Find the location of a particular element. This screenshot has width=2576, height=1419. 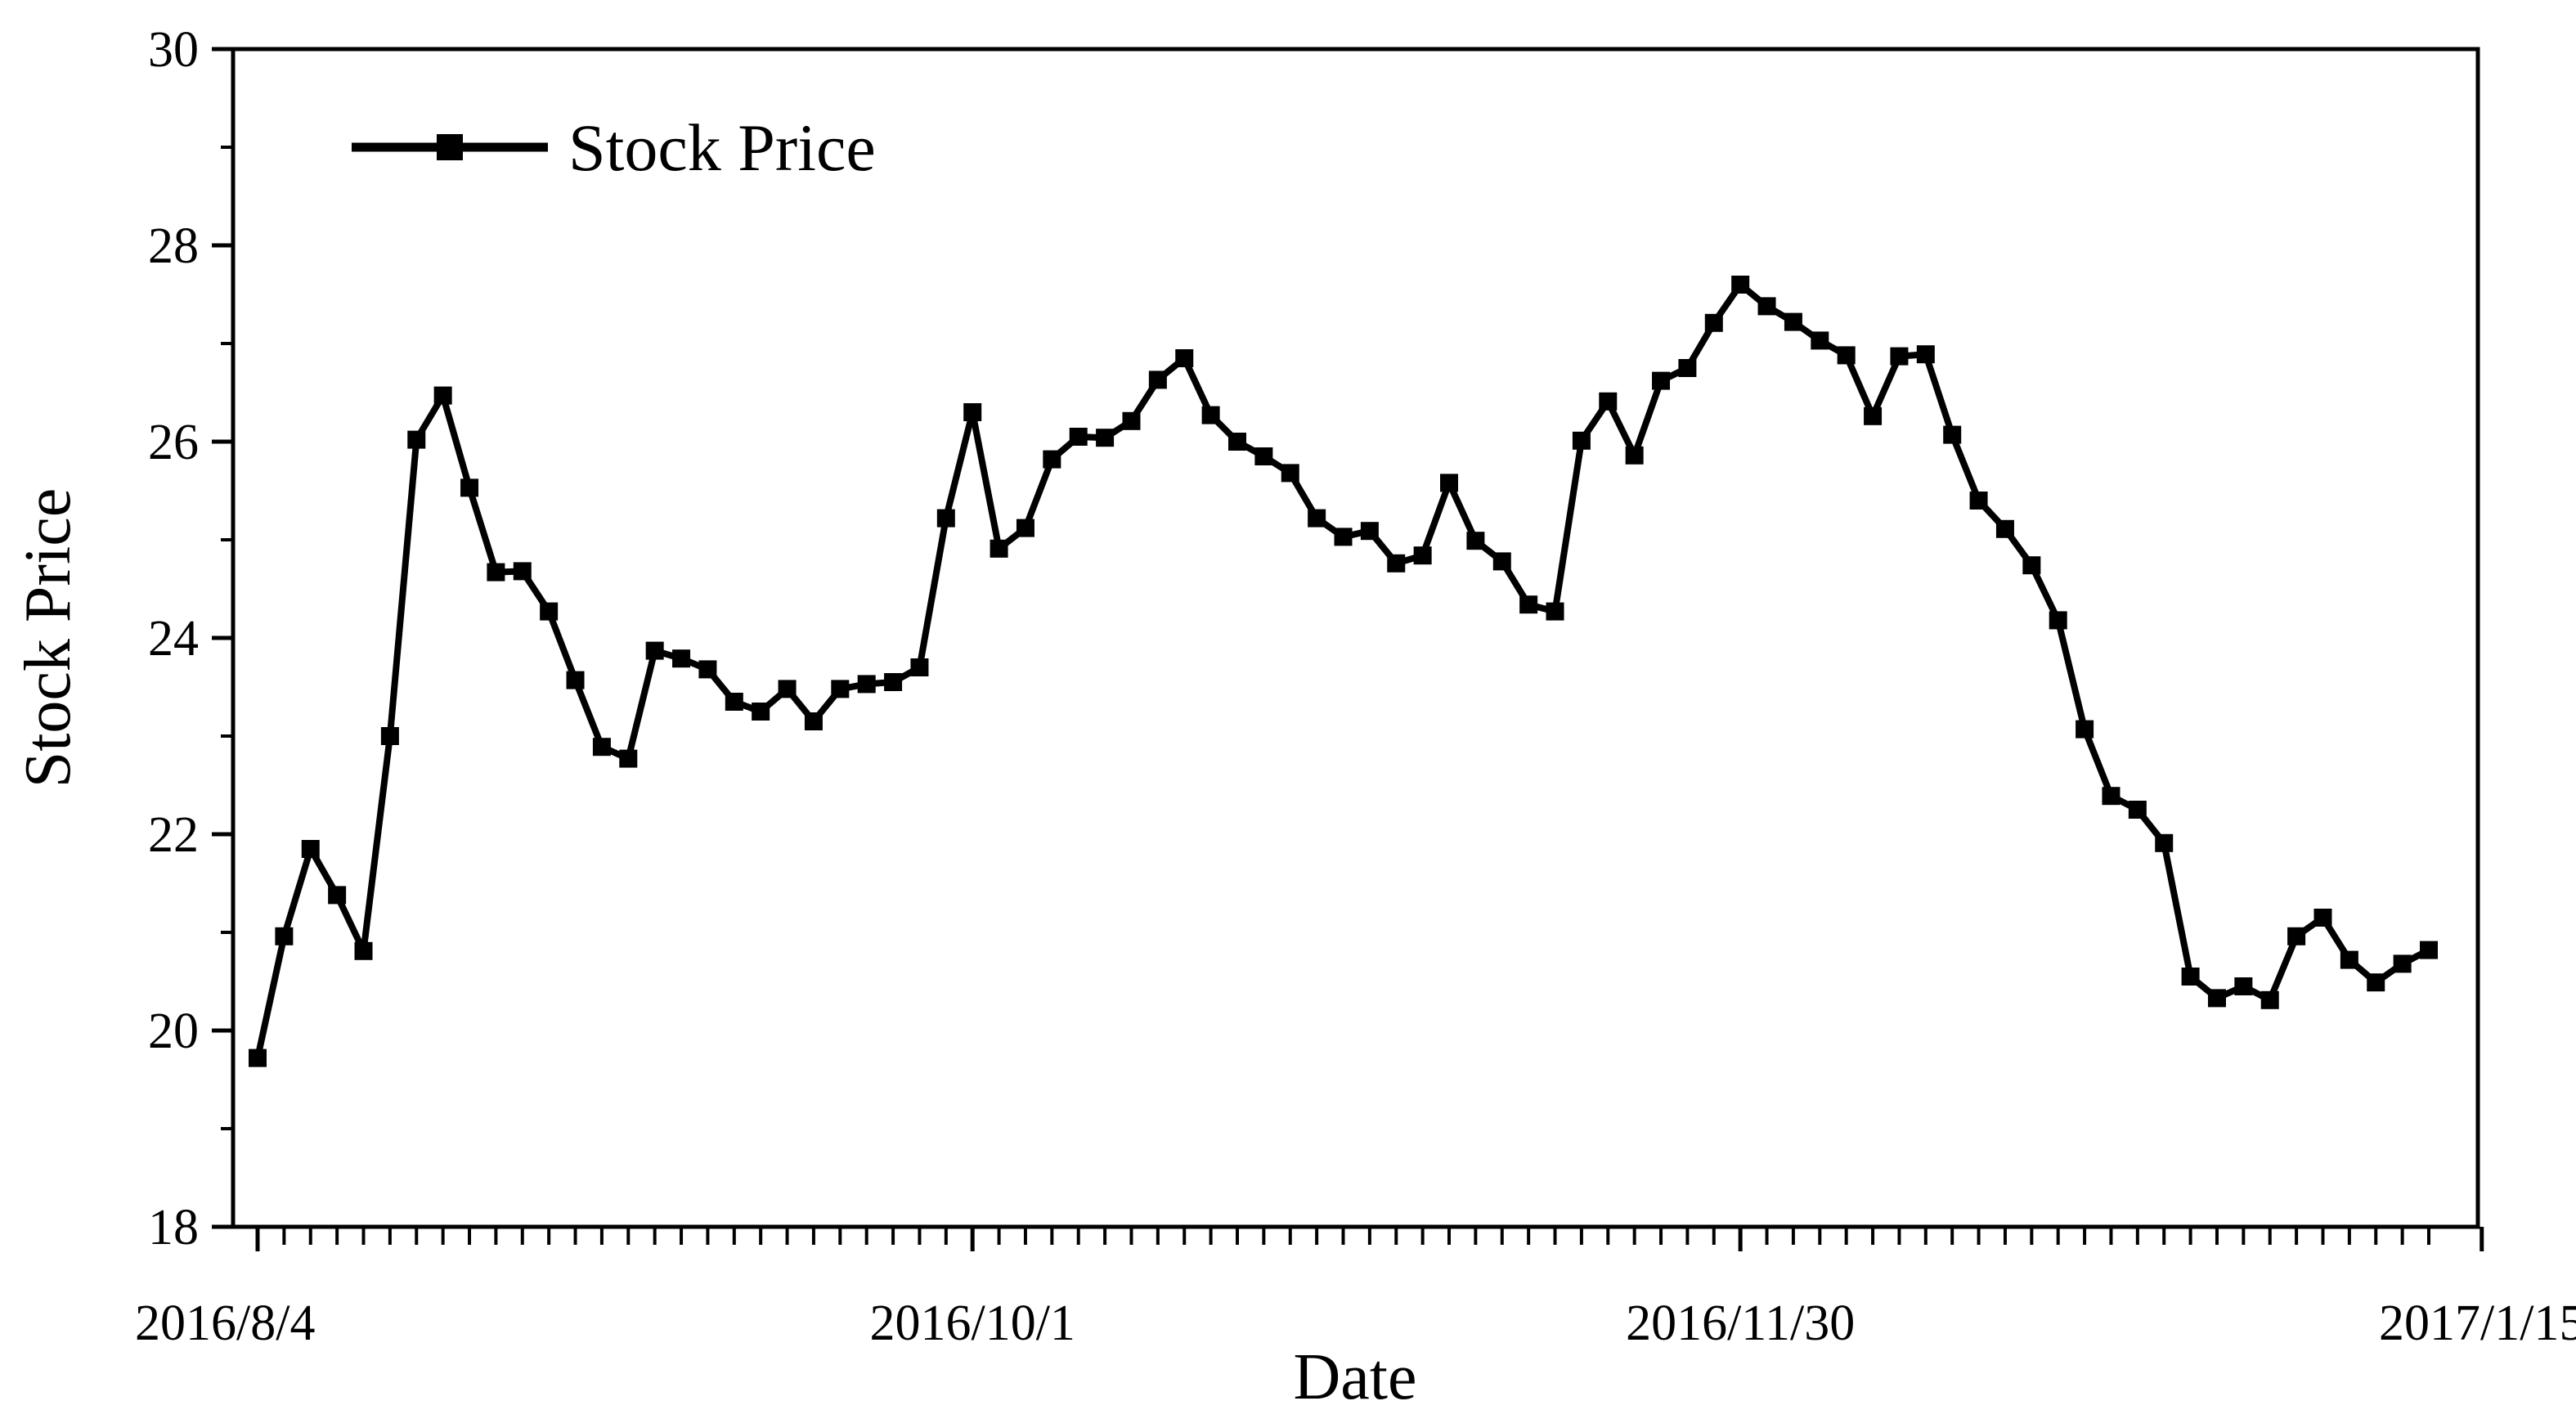

x-axis: 2016/8/4 2016/10/1 2016/11/30 2017/1/15 is located at coordinates (1355, 1289).